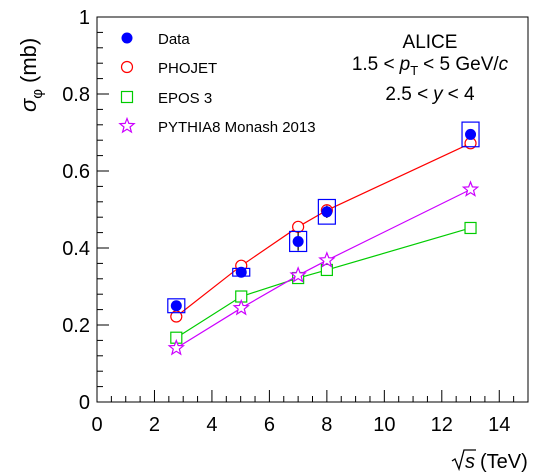 The image size is (544, 474). What do you see at coordinates (504, 64) in the screenshot?
I see `pt-c: c` at bounding box center [504, 64].